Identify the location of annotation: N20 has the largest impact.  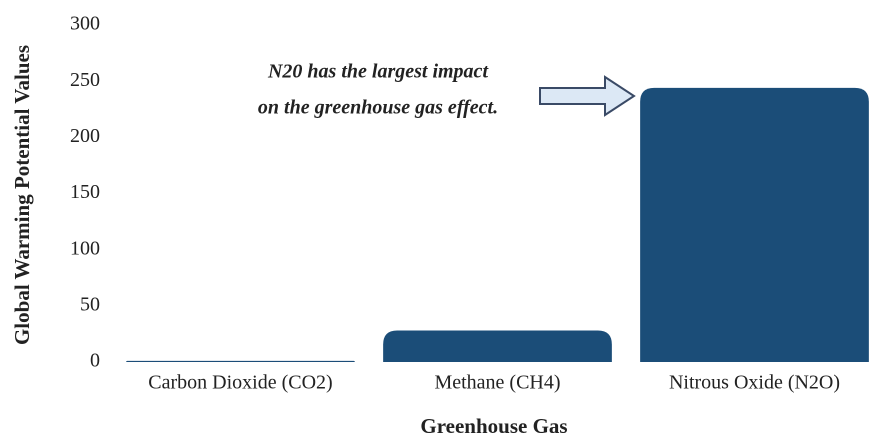
(378, 72).